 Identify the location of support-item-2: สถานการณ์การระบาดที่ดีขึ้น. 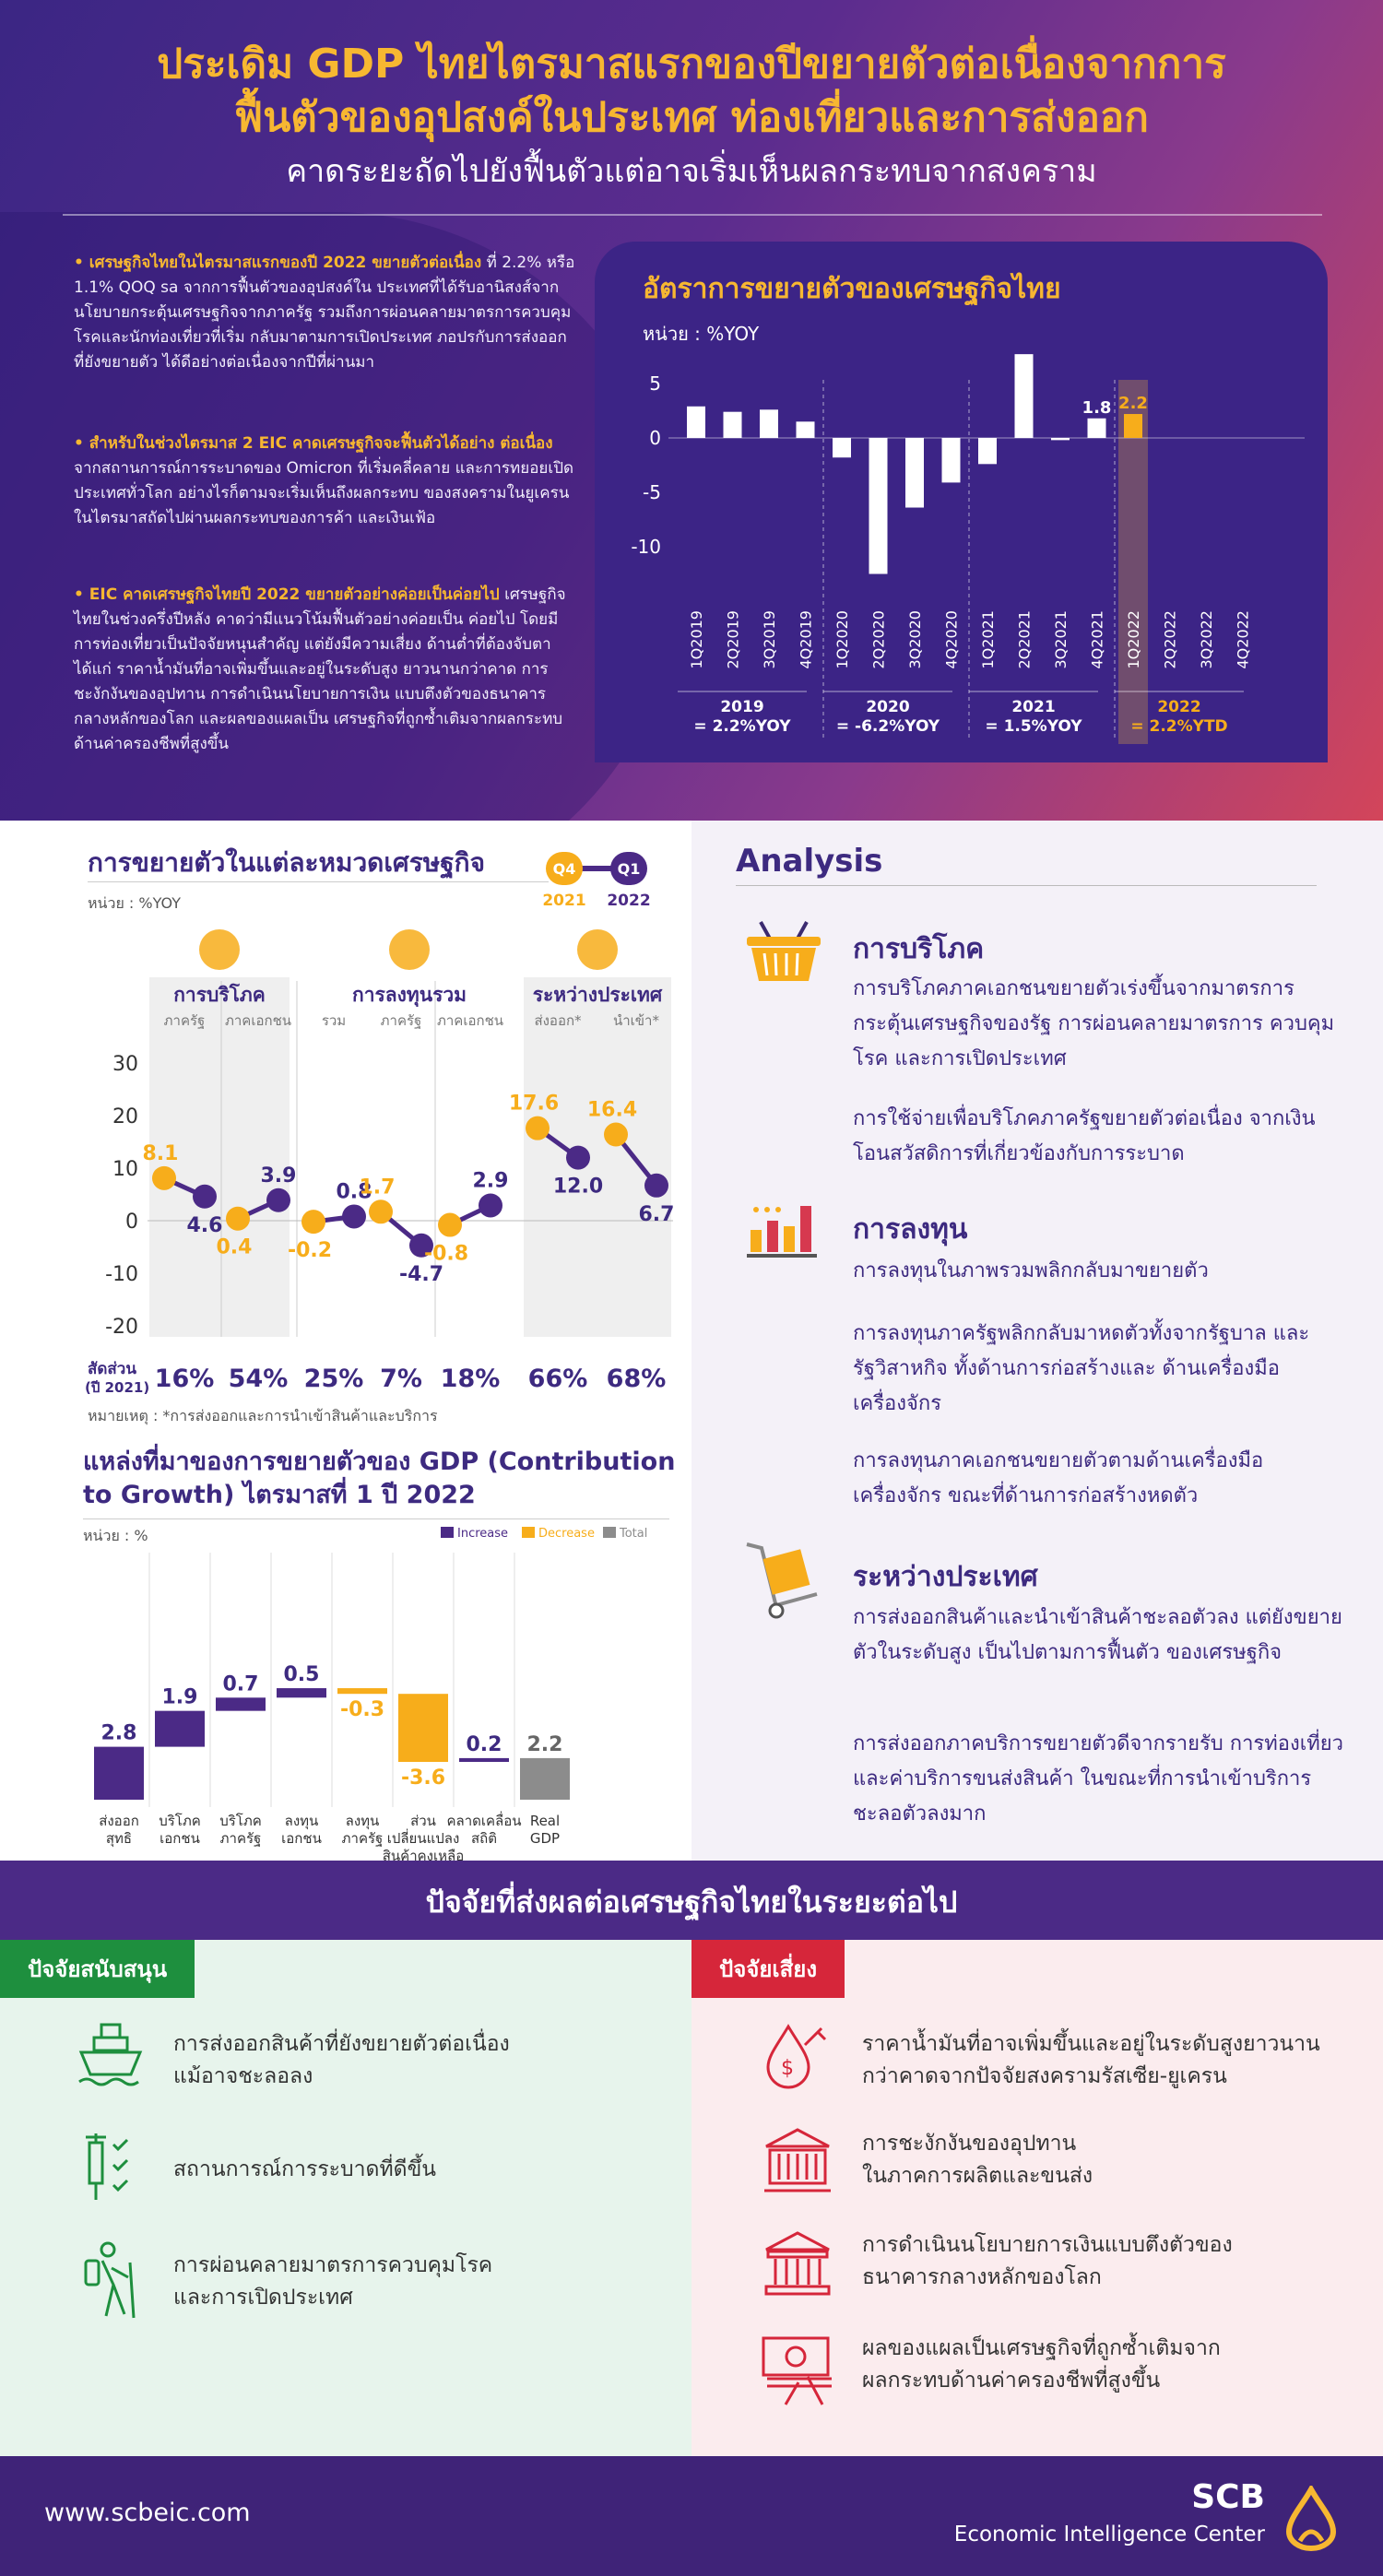
(305, 2170).